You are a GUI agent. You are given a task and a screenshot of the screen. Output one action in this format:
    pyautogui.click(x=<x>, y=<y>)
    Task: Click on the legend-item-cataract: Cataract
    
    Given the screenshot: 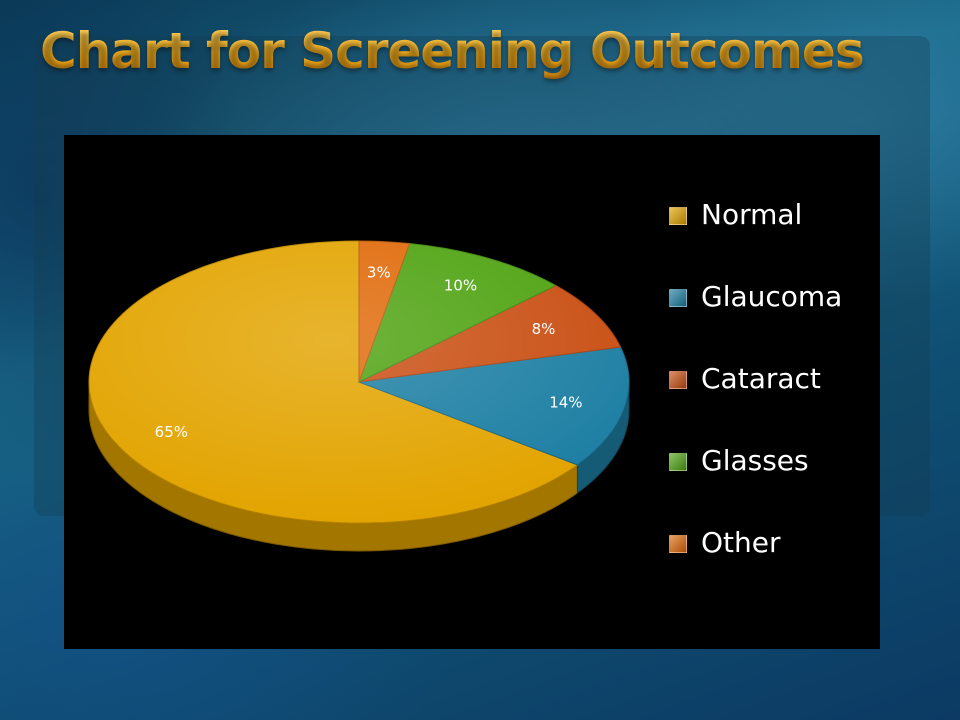 What is the action you would take?
    pyautogui.click(x=771, y=400)
    